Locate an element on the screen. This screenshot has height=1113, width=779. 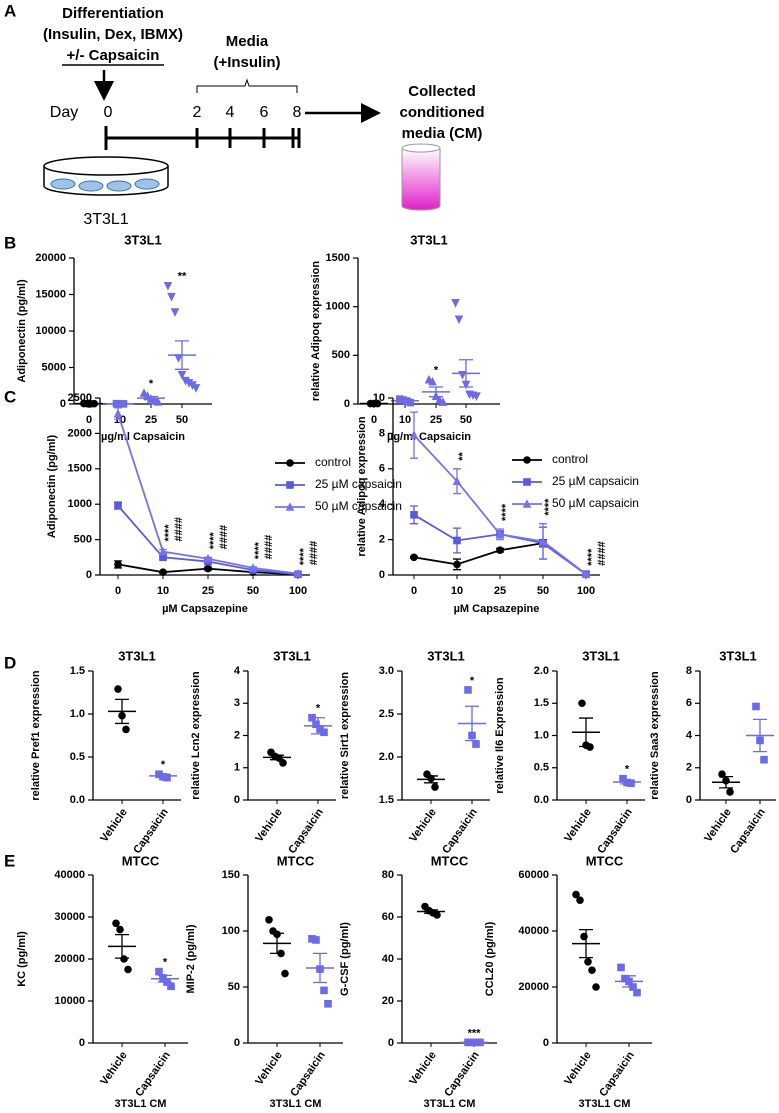
y-axis-label: relative Adipoq expression is located at coordinates (362, 486).